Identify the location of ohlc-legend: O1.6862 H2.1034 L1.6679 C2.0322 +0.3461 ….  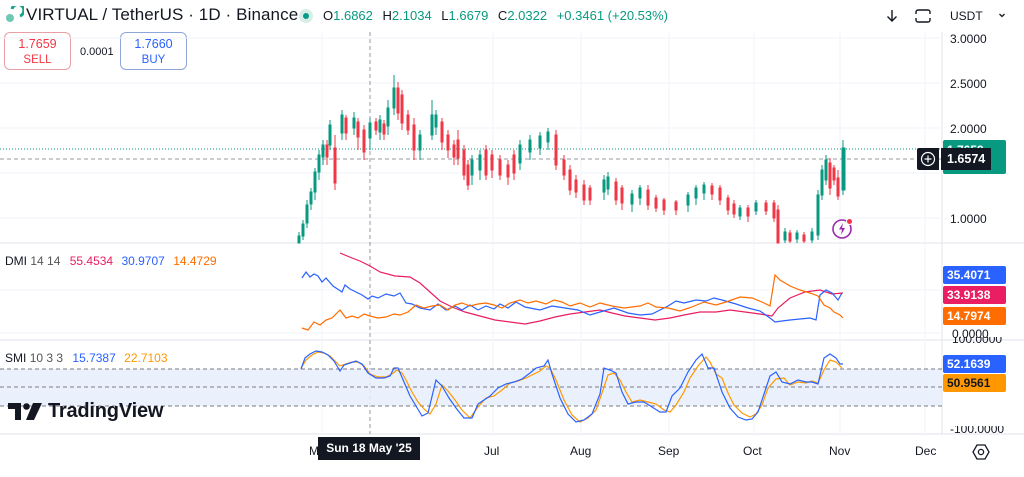
(498, 15).